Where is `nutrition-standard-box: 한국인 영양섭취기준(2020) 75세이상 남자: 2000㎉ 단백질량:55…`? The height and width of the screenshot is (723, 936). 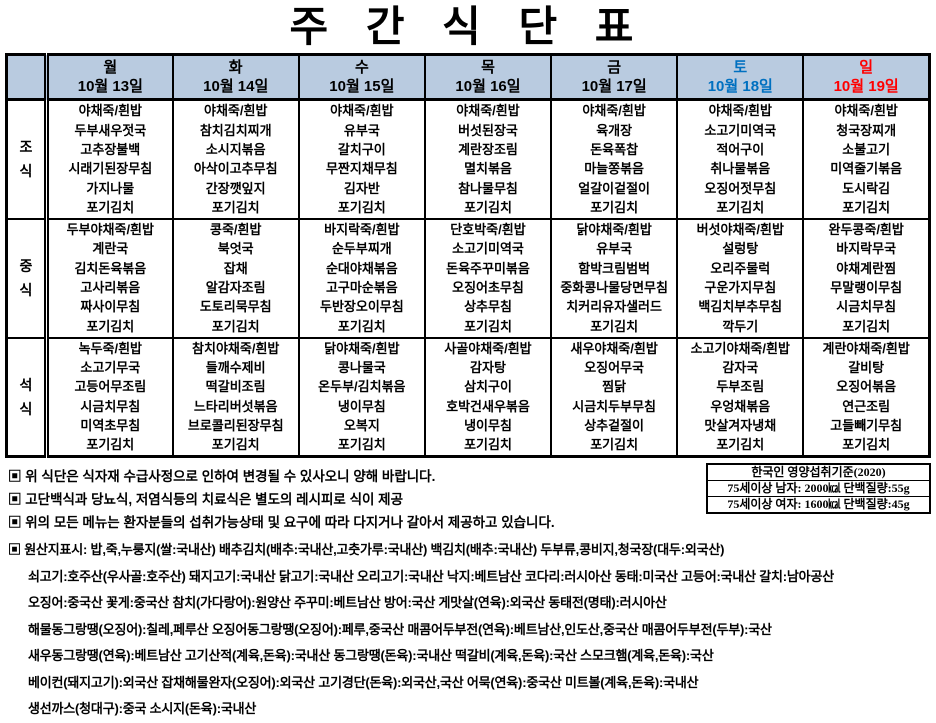
nutrition-standard-box: 한국인 영양섭취기준(2020) 75세이상 남자: 2000㎉ 단백질량:55… is located at coordinates (818, 488).